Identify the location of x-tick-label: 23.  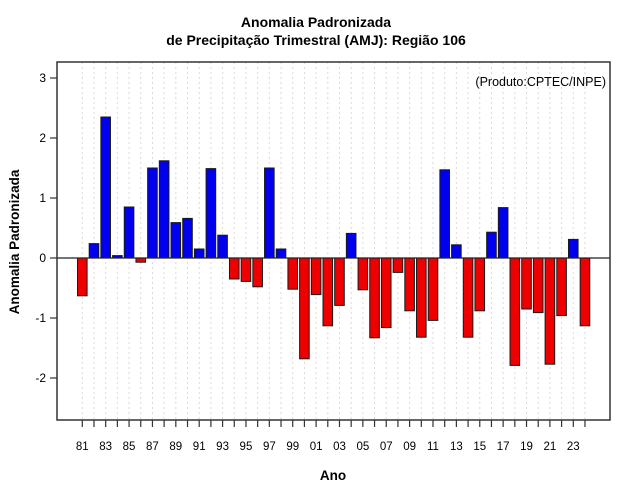
(573, 447).